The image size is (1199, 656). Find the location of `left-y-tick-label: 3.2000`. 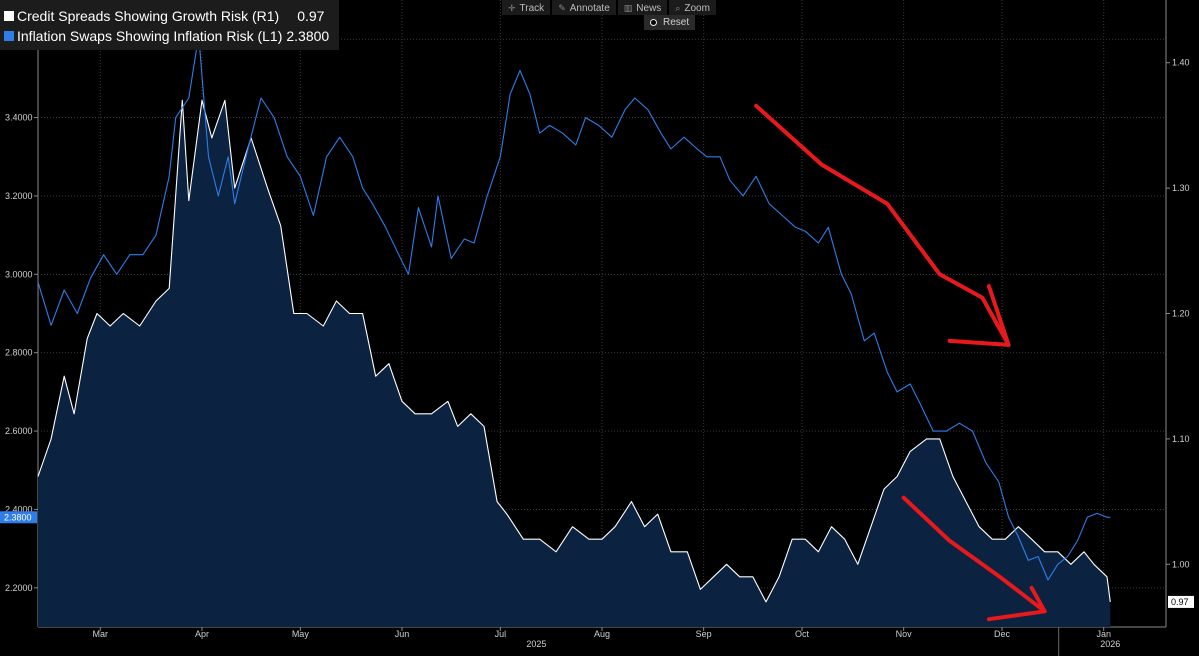

left-y-tick-label: 3.2000 is located at coordinates (19, 196).